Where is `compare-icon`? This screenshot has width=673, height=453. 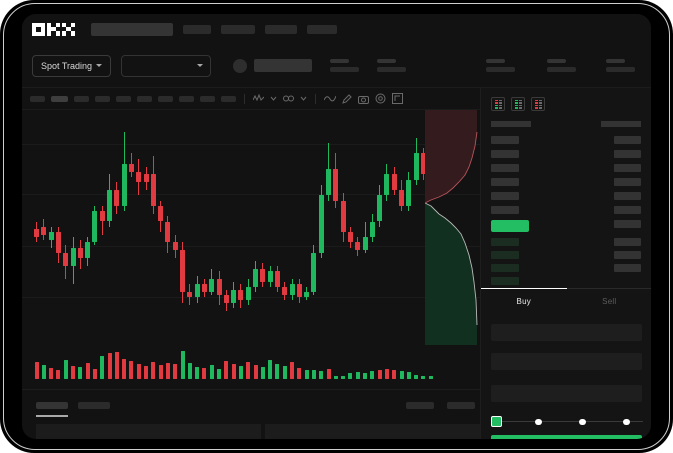 compare-icon is located at coordinates (288, 98).